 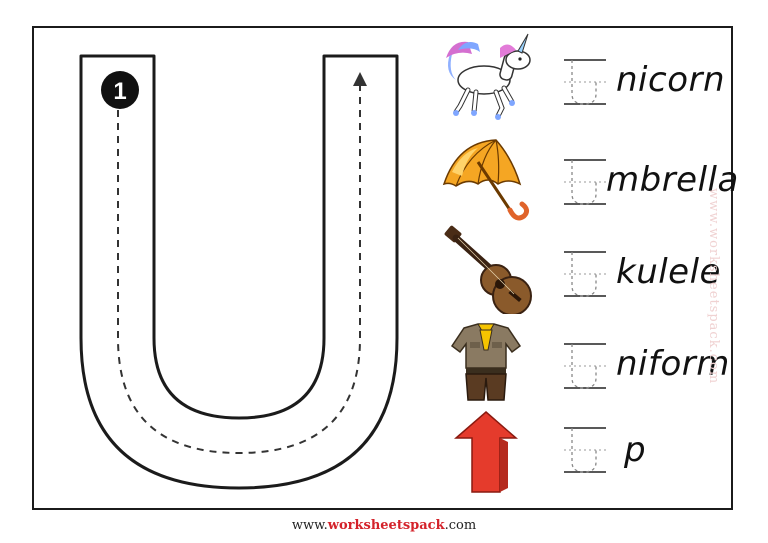 What do you see at coordinates (460, 525) in the screenshot?
I see `footer-suffix: .com` at bounding box center [460, 525].